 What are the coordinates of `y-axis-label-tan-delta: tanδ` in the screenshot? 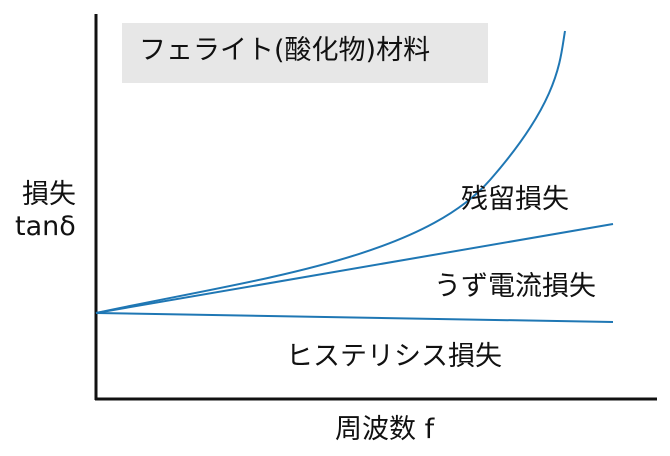 It's located at (45, 226).